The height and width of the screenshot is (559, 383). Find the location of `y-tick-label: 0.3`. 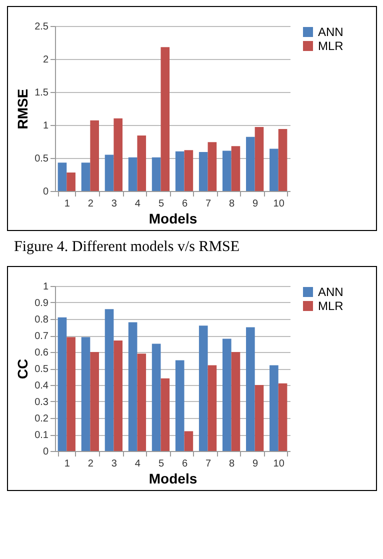

y-tick-label: 0.3 is located at coordinates (41, 402).